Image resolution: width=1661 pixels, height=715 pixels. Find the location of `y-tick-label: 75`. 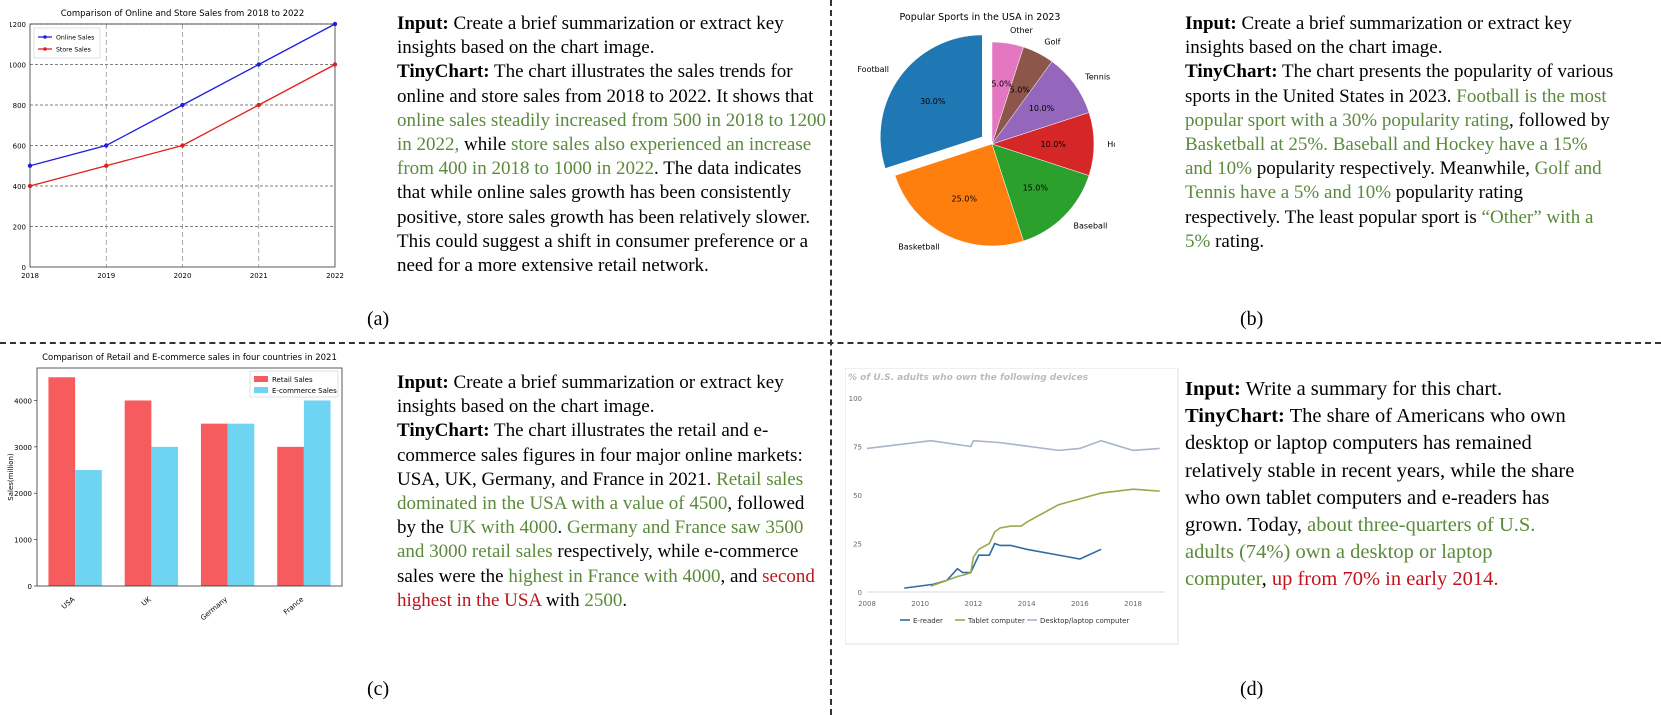

y-tick-label: 75 is located at coordinates (857, 448).